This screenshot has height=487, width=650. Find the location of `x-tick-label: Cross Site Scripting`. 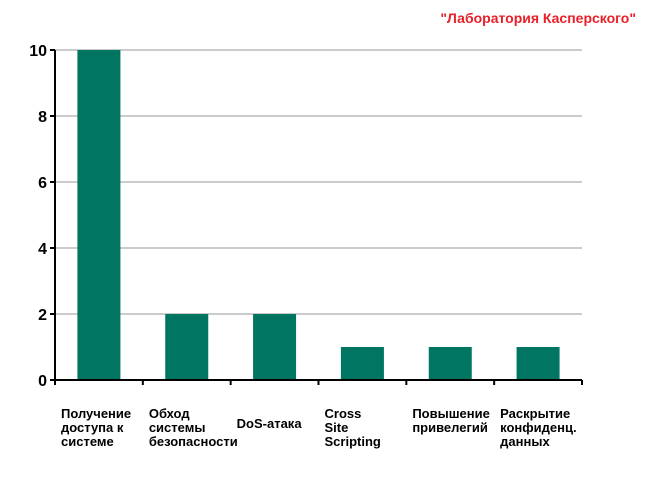

x-tick-label: Cross Site Scripting is located at coordinates (352, 427).